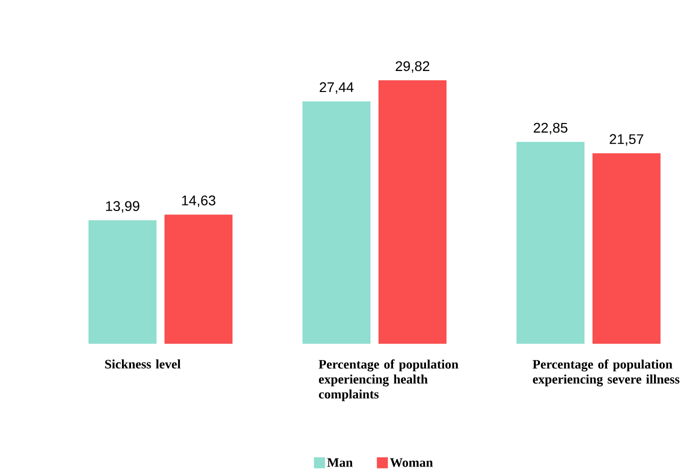 The image size is (700, 473). I want to click on data-label: 13,99, so click(123, 207).